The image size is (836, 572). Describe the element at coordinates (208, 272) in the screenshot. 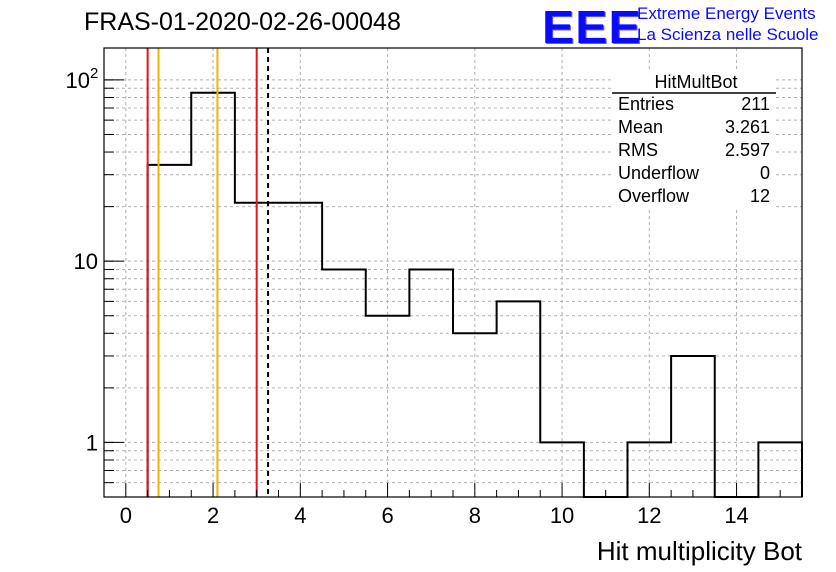

I see `marker-lines` at that location.